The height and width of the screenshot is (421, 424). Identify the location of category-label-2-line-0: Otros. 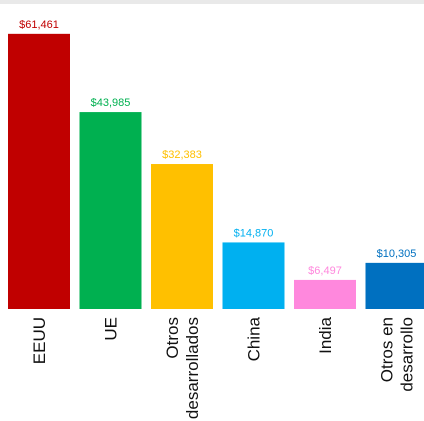
(172, 338).